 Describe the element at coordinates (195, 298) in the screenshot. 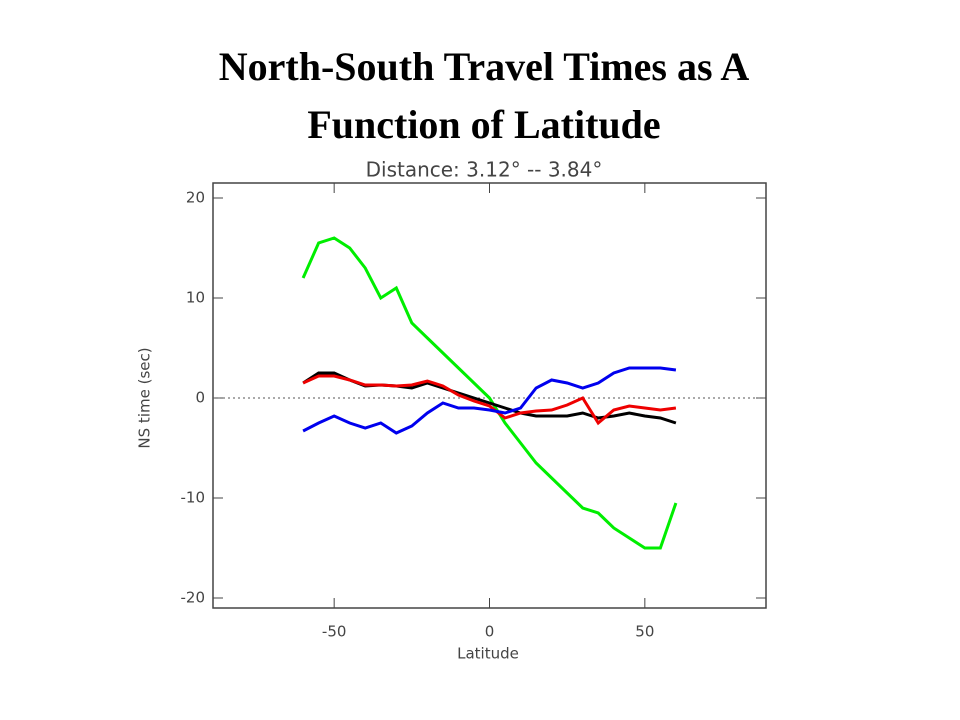

I see `y-tick-label: 10` at that location.